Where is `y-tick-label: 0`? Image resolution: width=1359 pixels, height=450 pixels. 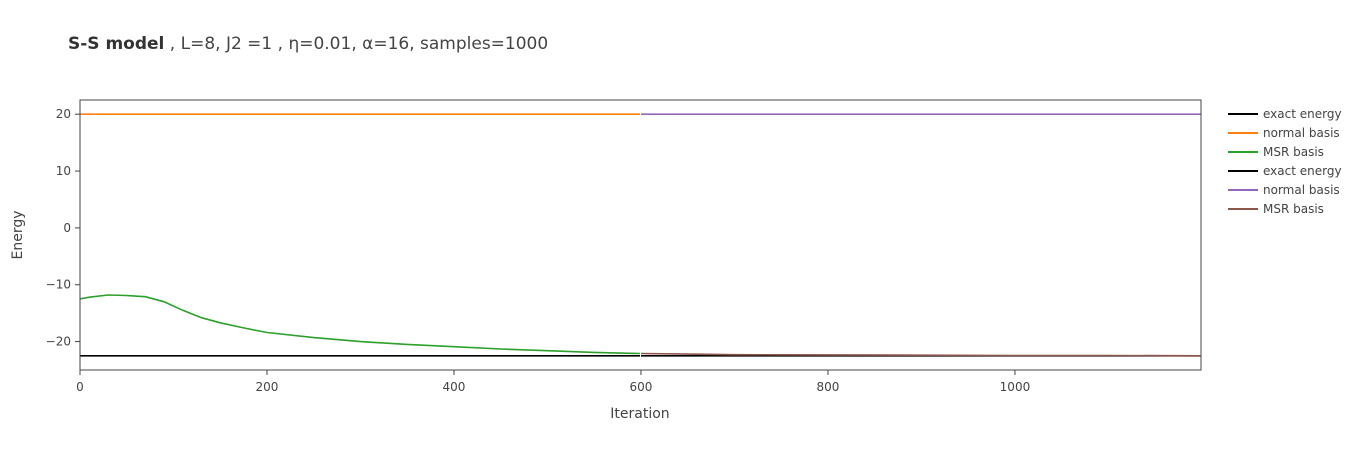 y-tick-label: 0 is located at coordinates (67, 228).